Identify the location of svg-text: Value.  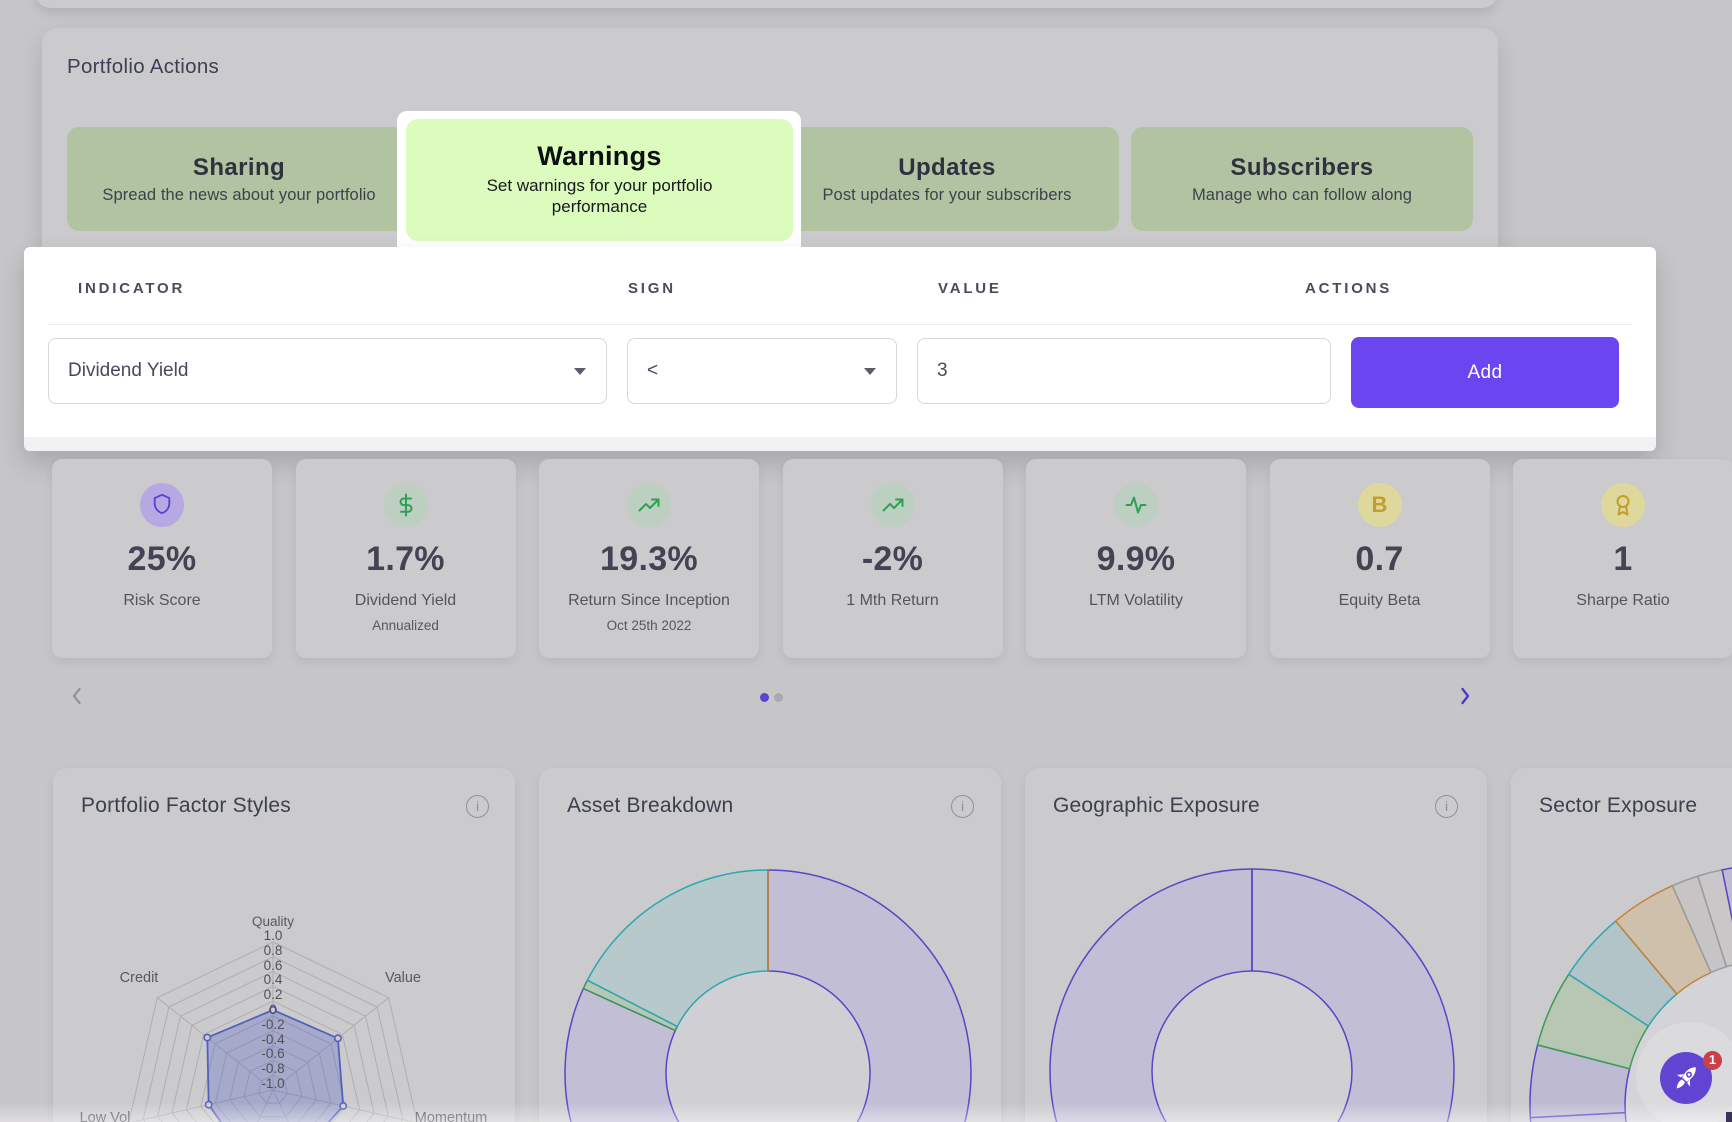
(403, 978).